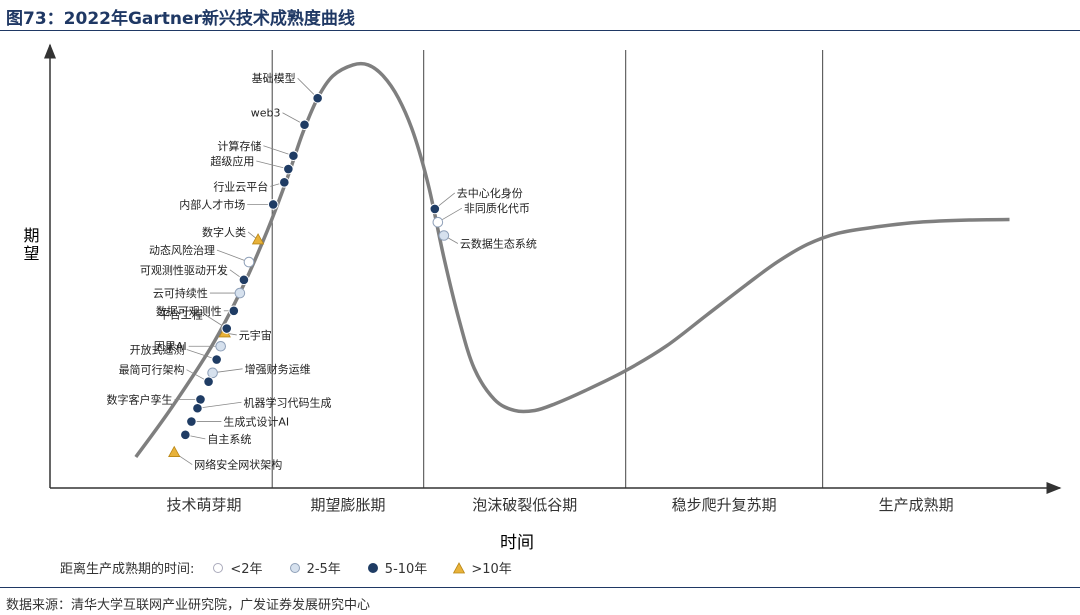 This screenshot has height=615, width=1080. What do you see at coordinates (239, 146) in the screenshot?
I see `tech-label-2: 计算存储` at bounding box center [239, 146].